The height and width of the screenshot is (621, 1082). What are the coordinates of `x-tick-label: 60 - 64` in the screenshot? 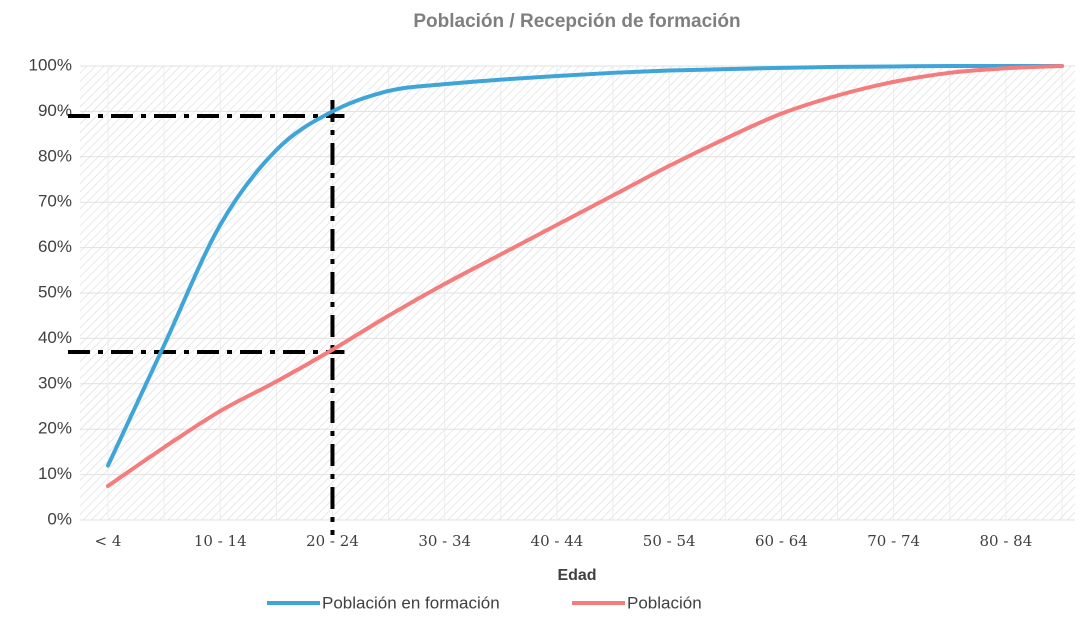 It's located at (781, 541).